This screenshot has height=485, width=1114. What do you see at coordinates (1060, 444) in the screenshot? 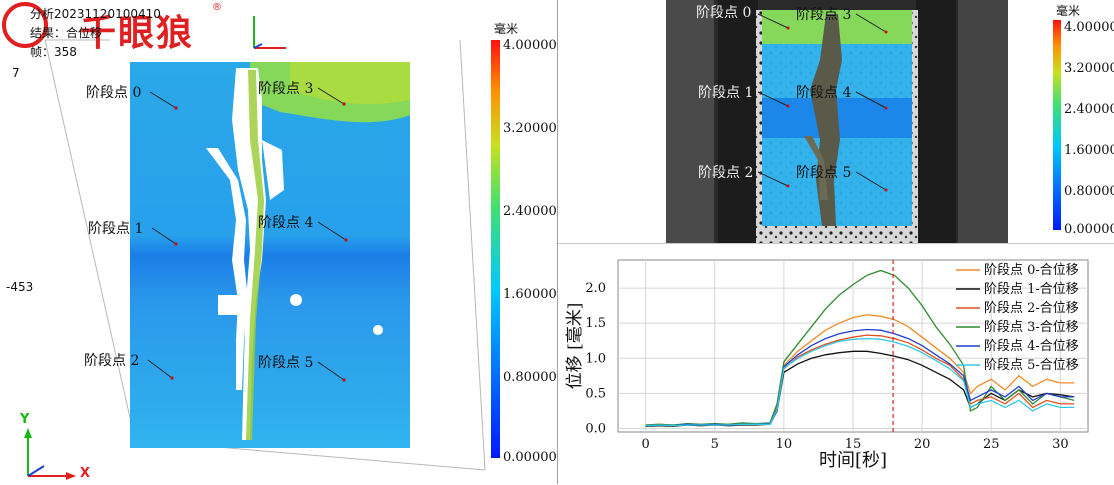
I see `x-tick-label: 30` at bounding box center [1060, 444].